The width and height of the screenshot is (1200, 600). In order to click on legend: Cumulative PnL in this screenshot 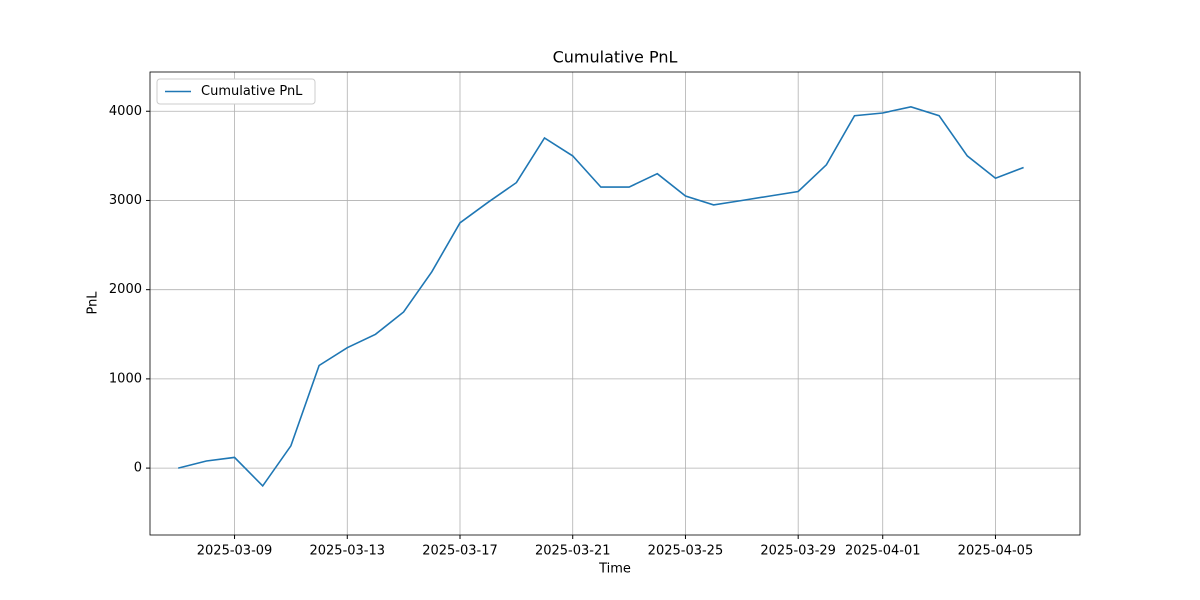, I will do `click(236, 91)`.